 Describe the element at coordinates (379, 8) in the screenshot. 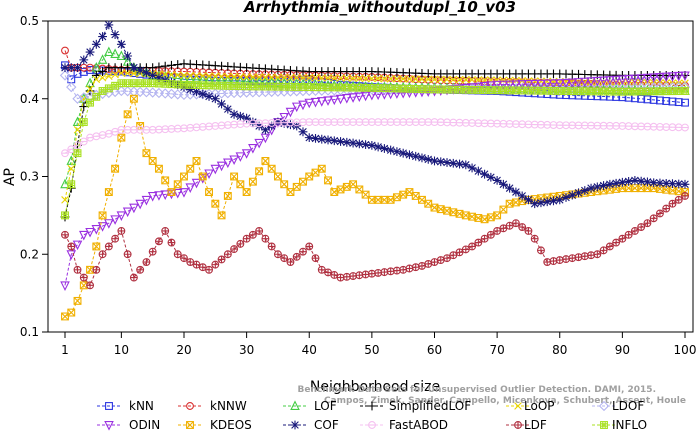

I see `chart-title: Arrhythmia_withoutdupl_10_v03` at that location.